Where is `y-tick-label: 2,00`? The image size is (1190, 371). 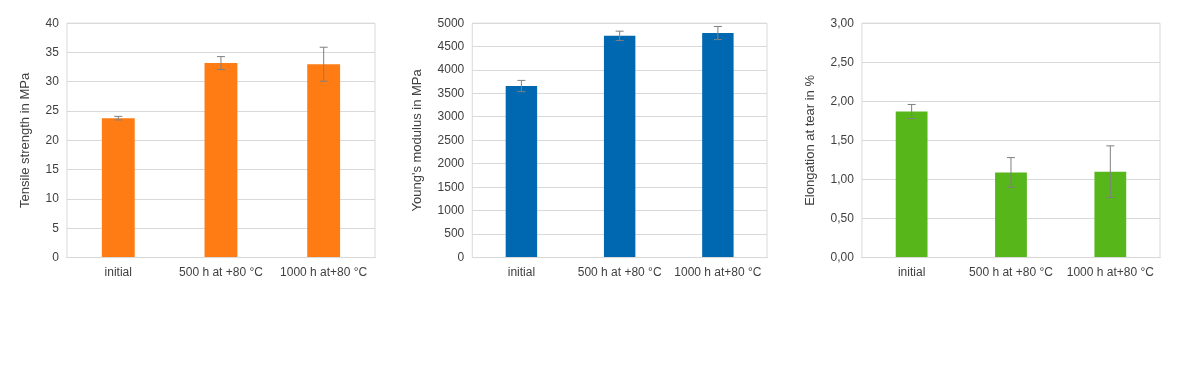
y-tick-label: 2,00 is located at coordinates (842, 100).